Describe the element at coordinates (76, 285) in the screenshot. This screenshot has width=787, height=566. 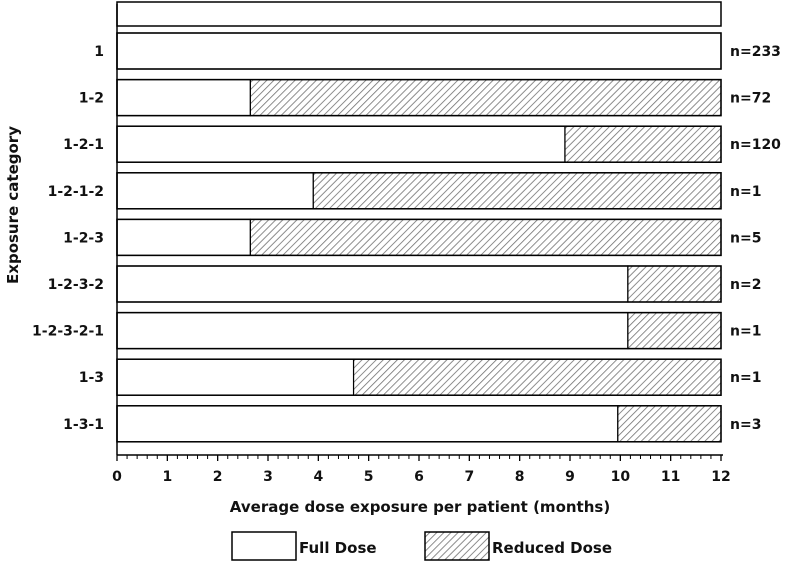
I see `category-label: 1-2-3-2` at that location.